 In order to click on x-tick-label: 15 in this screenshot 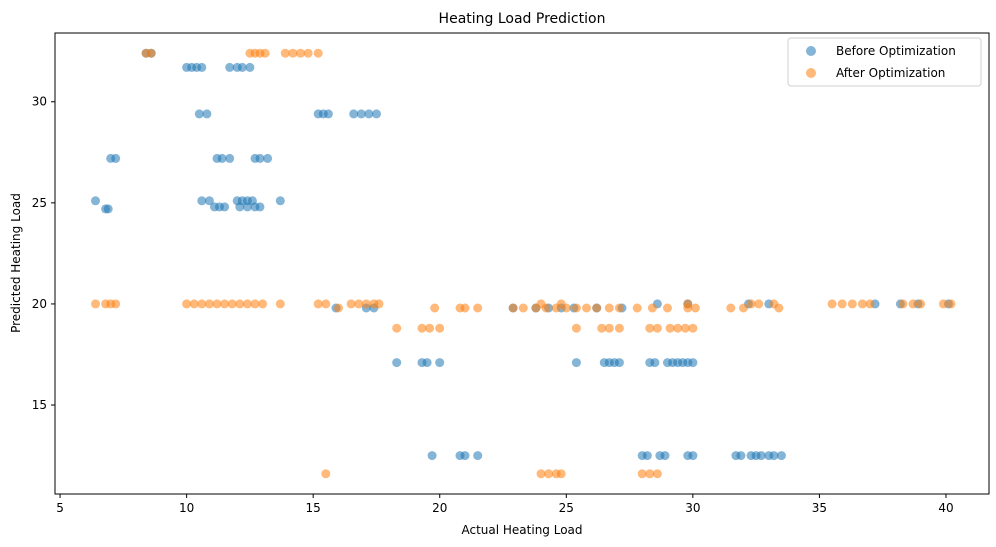, I will do `click(313, 508)`.